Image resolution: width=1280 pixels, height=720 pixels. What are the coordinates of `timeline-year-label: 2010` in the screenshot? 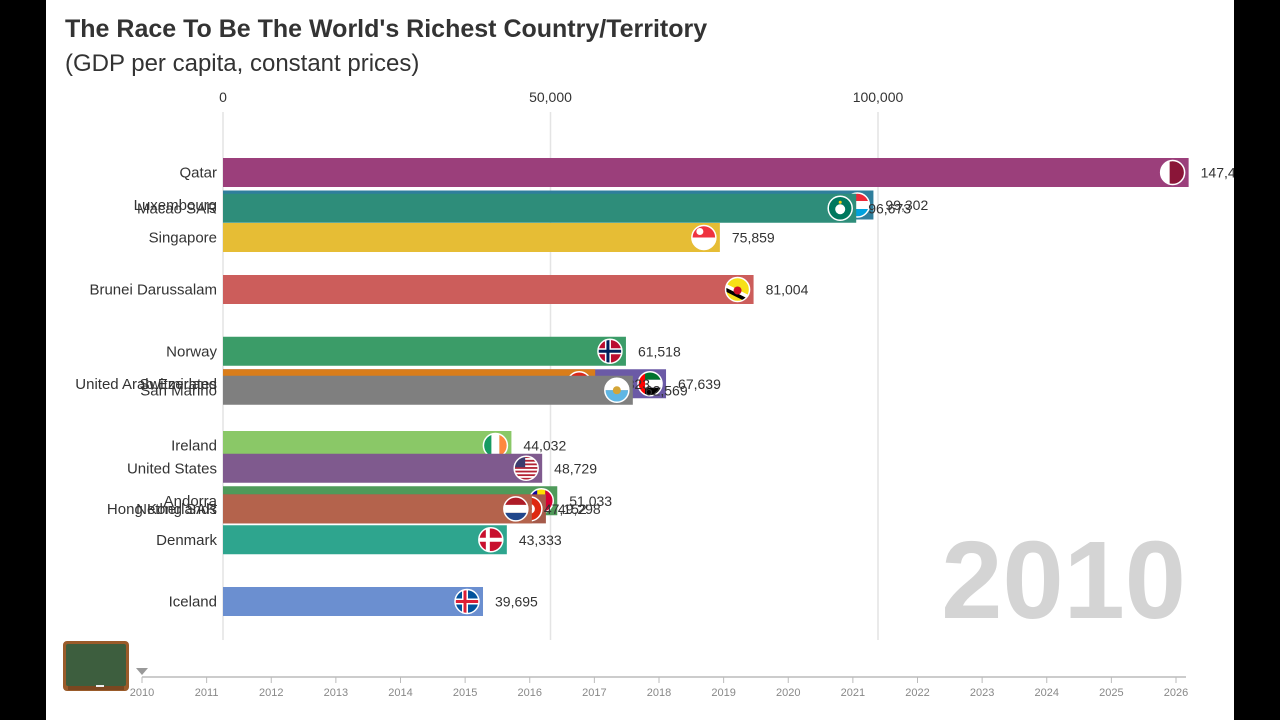 It's located at (142, 693).